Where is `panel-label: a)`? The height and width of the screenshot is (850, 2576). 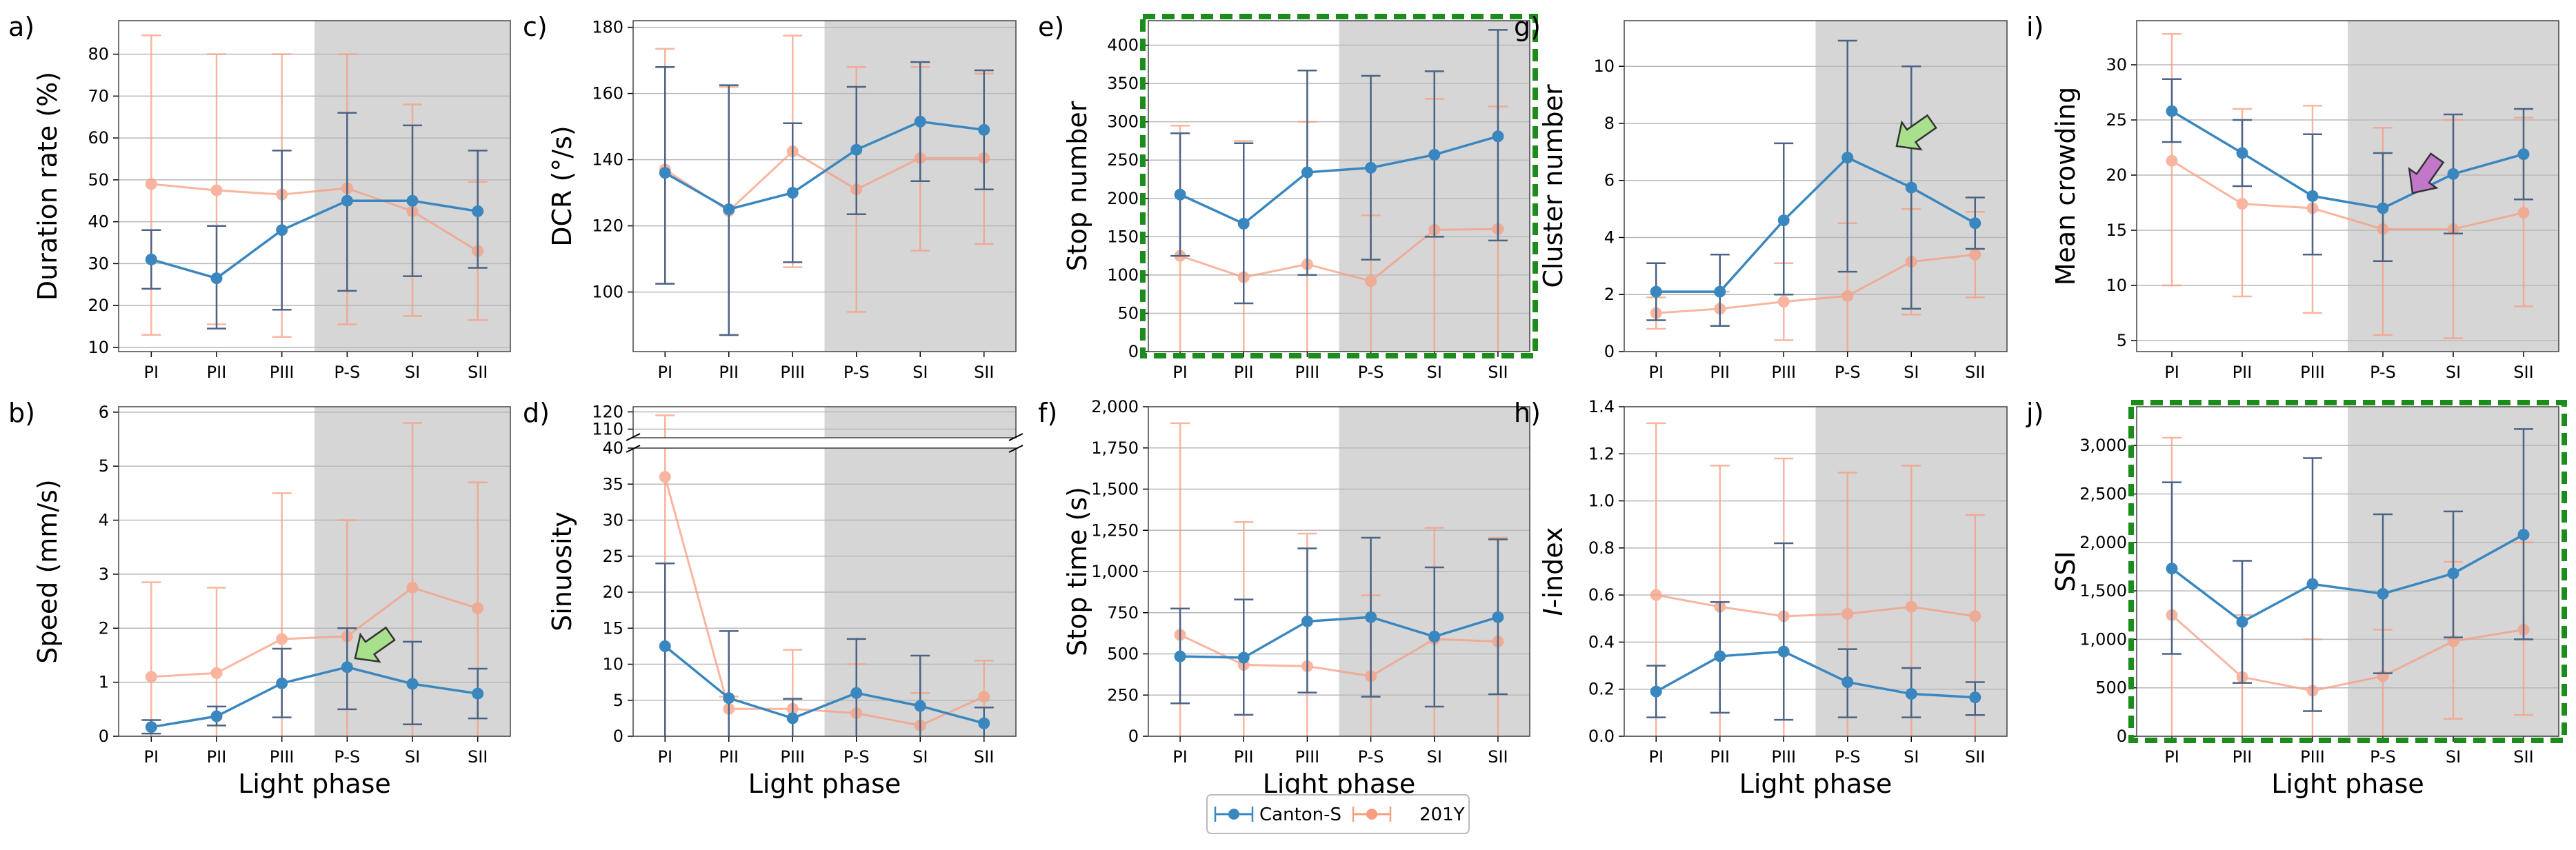 panel-label: a) is located at coordinates (21, 27).